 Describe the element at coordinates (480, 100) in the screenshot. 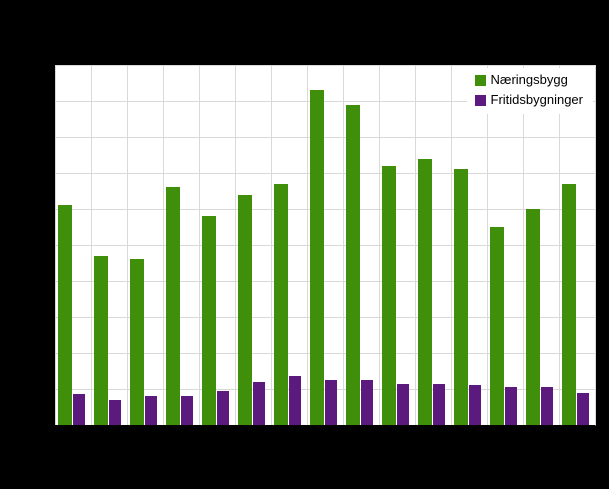

I see `legend-swatch-fritidsbygninger-icon` at that location.